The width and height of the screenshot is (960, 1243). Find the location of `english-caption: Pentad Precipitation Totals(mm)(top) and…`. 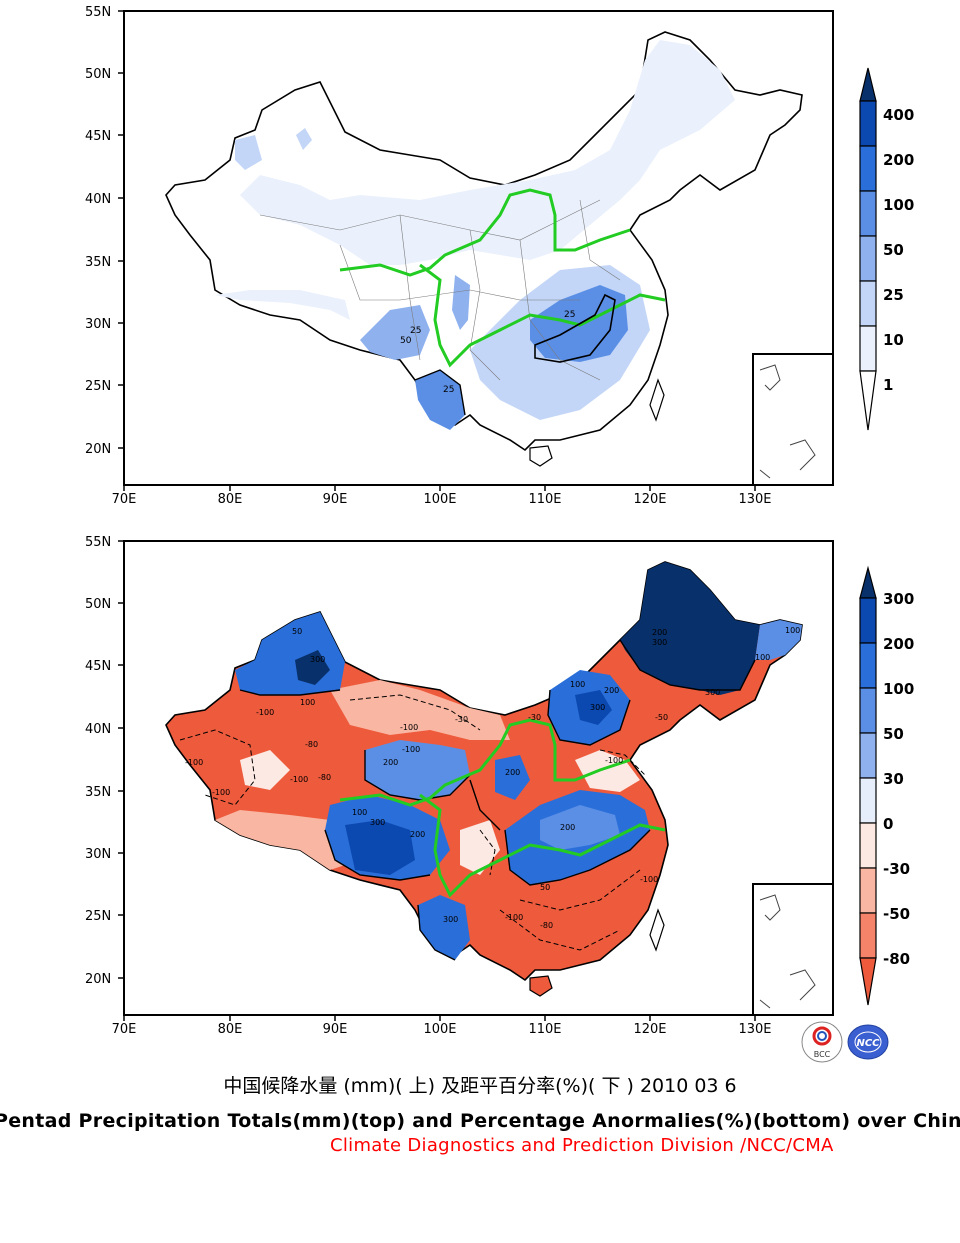

english-caption: Pentad Precipitation Totals(mm)(top) and… is located at coordinates (480, 1121).